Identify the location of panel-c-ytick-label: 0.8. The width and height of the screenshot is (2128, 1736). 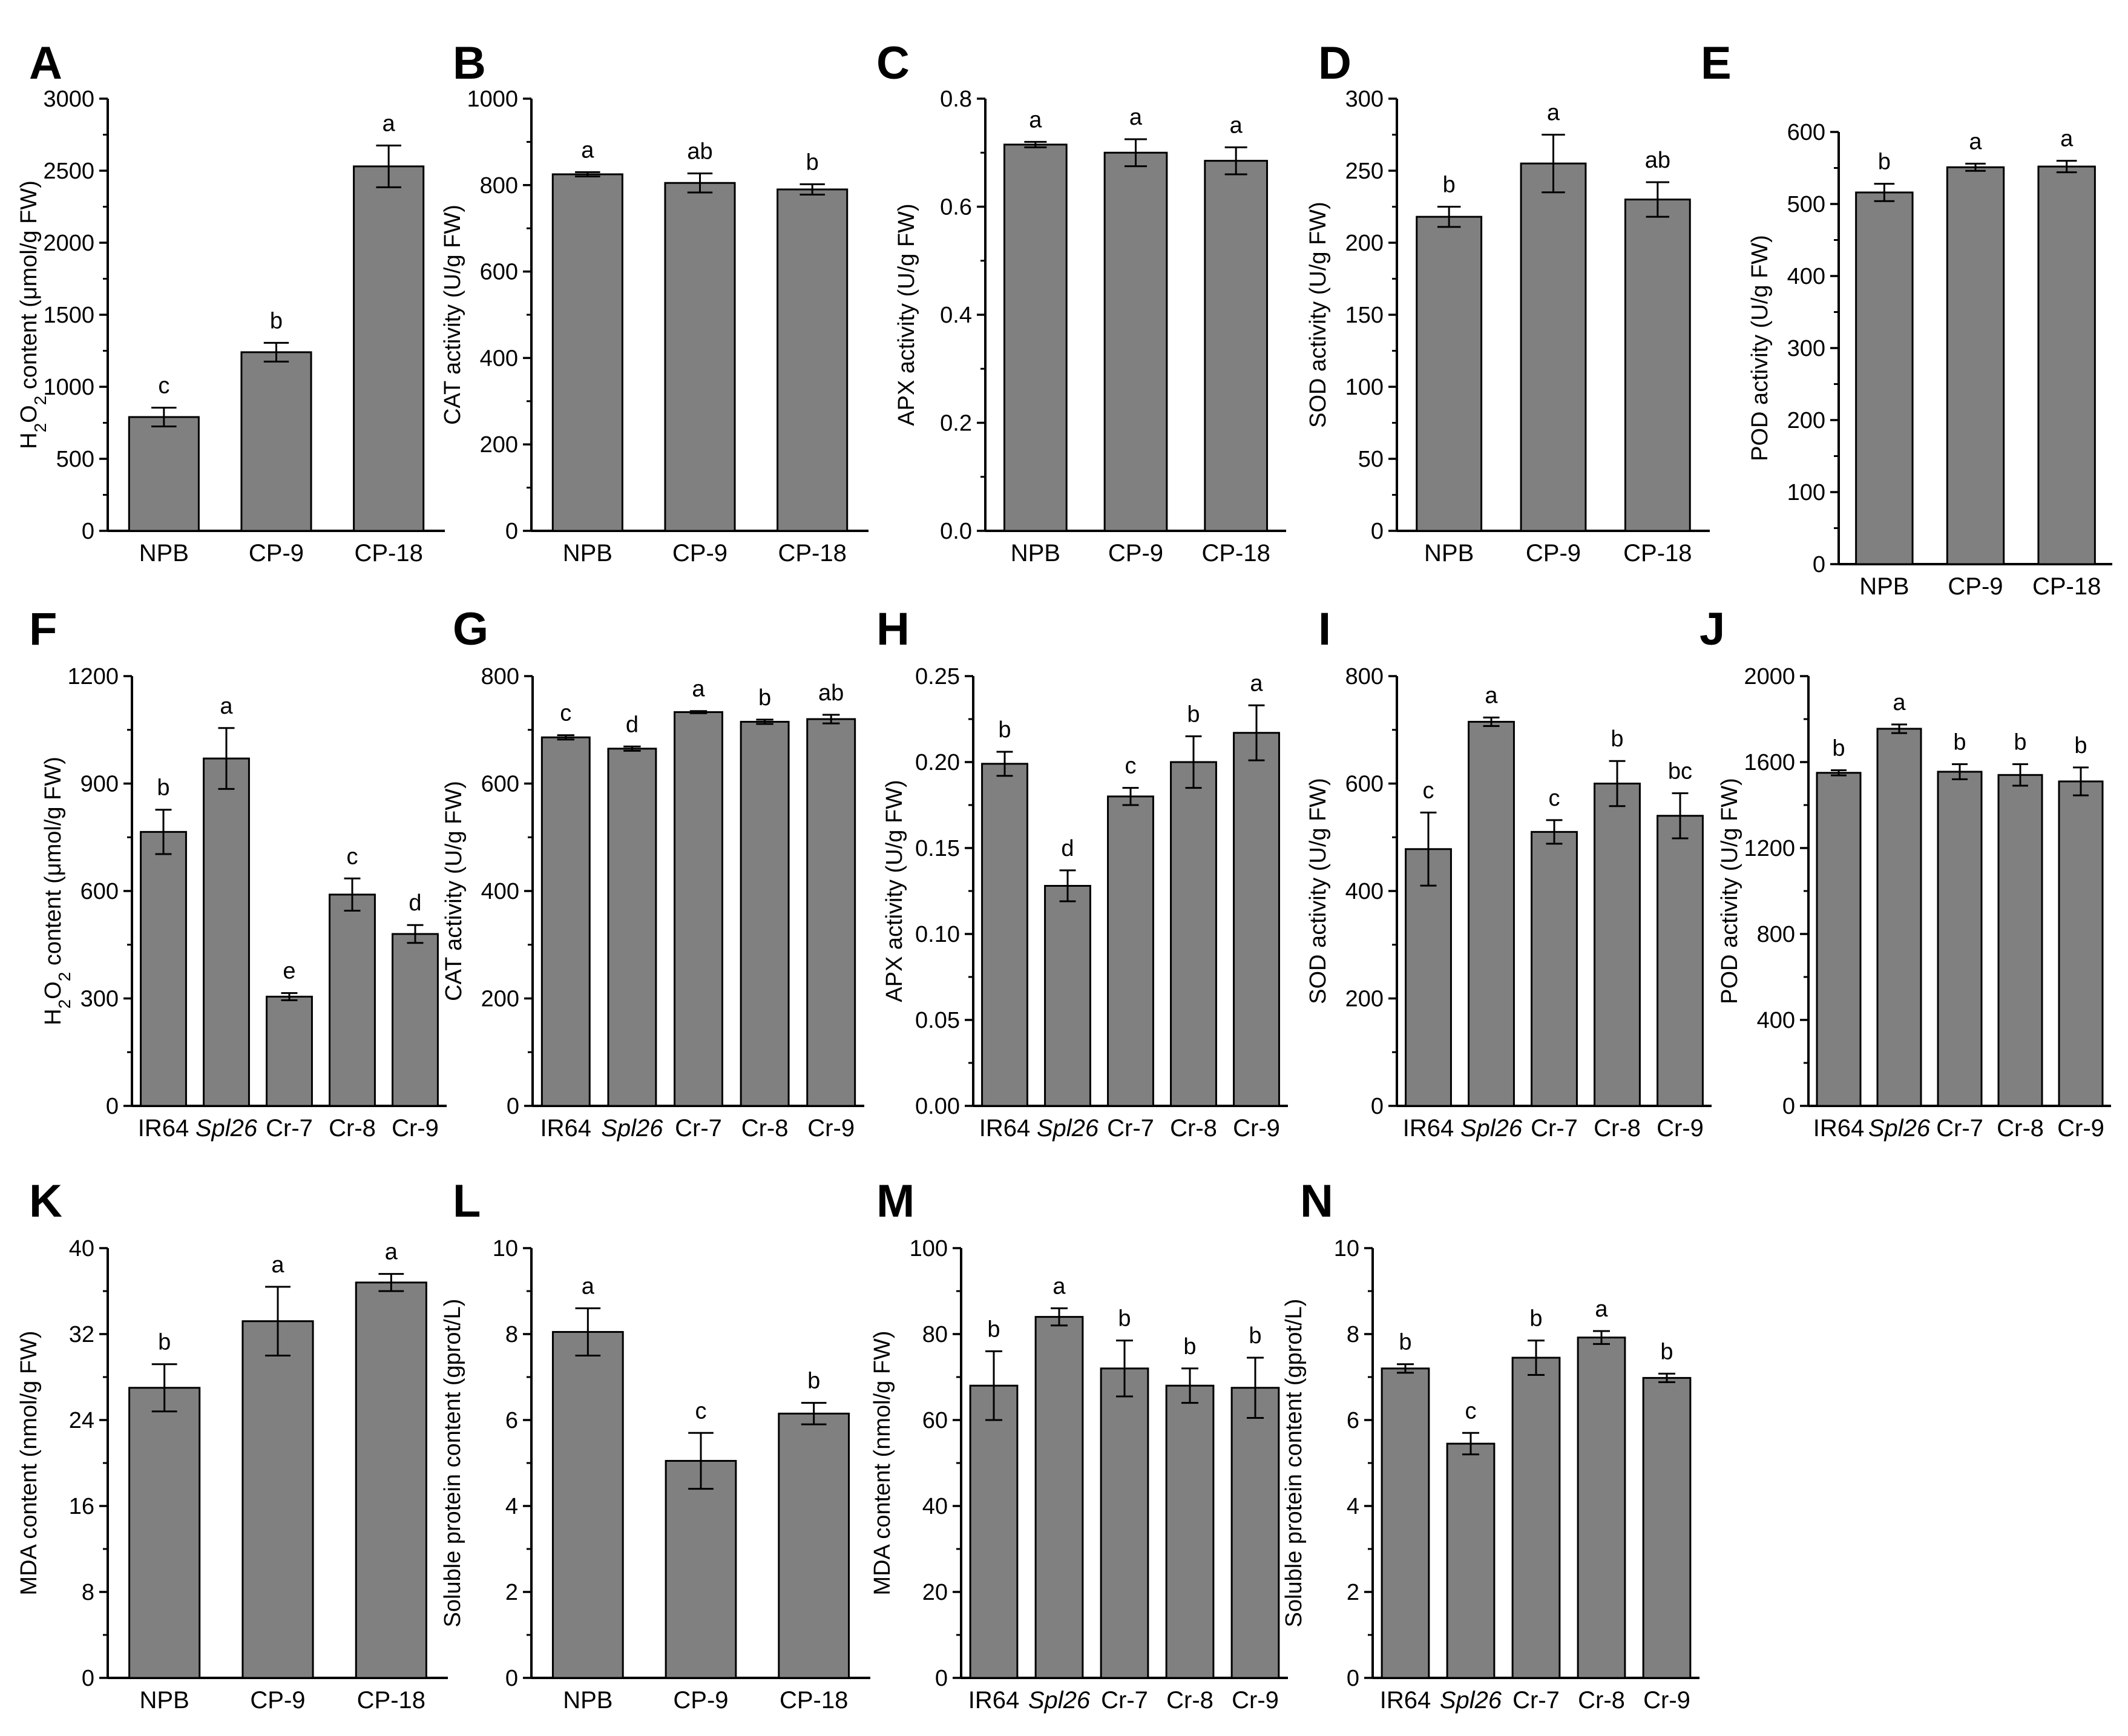
(956, 99).